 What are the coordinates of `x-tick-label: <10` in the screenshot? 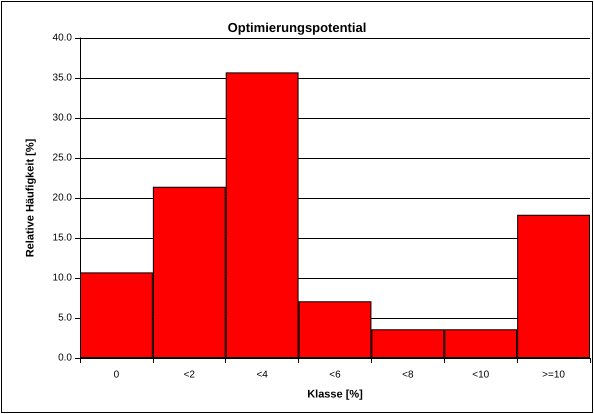 It's located at (481, 375).